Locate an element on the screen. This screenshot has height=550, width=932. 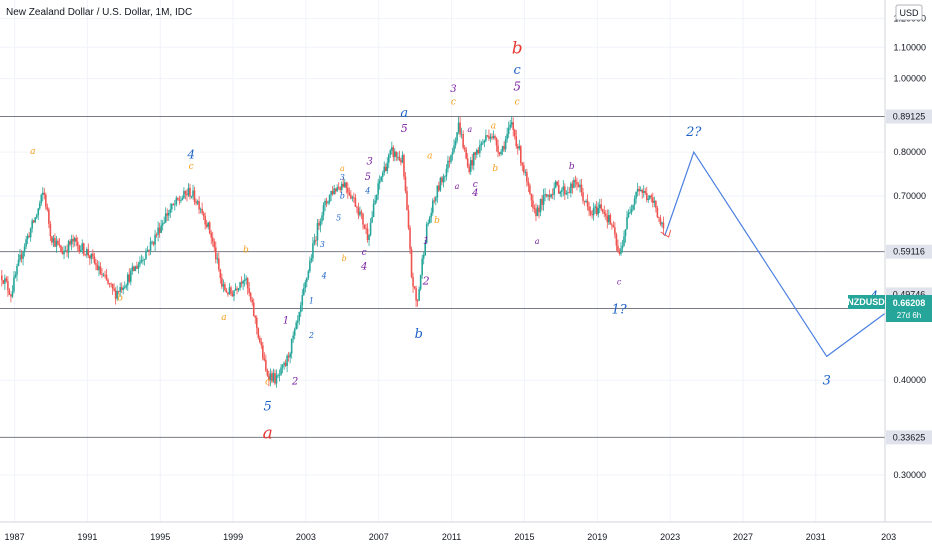
currency-button: USD is located at coordinates (909, 12).